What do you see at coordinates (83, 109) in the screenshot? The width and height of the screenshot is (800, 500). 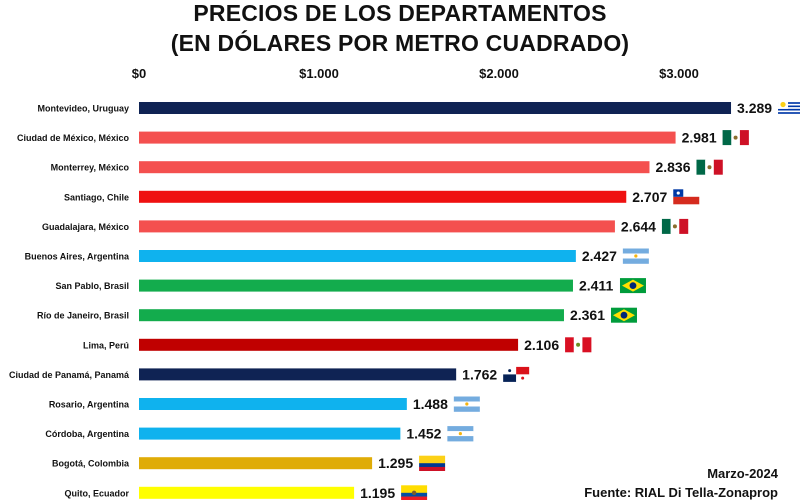 I see `category-label: Montevideo, Uruguay` at bounding box center [83, 109].